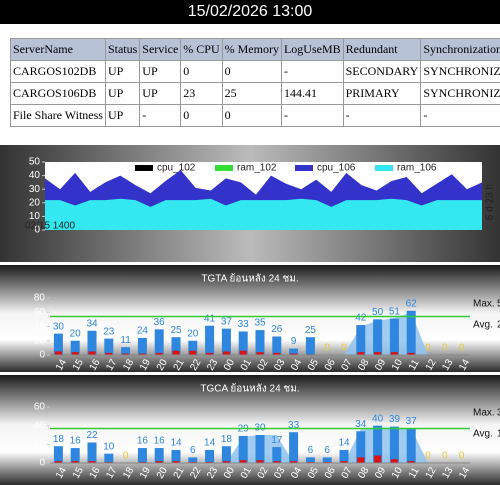 The height and width of the screenshot is (485, 500). What do you see at coordinates (250, 12) in the screenshot?
I see `header: 15/02/2026 13:00` at bounding box center [250, 12].